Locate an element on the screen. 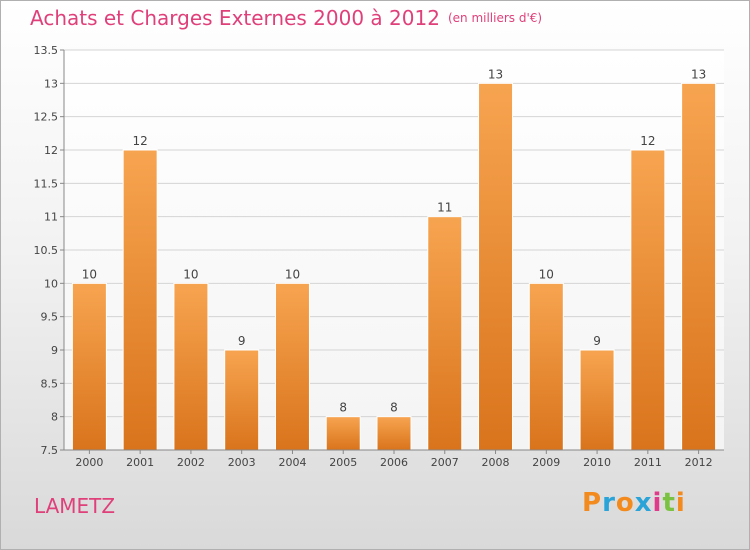 The width and height of the screenshot is (750, 550). y-tick-label: 9.5 is located at coordinates (50, 317).